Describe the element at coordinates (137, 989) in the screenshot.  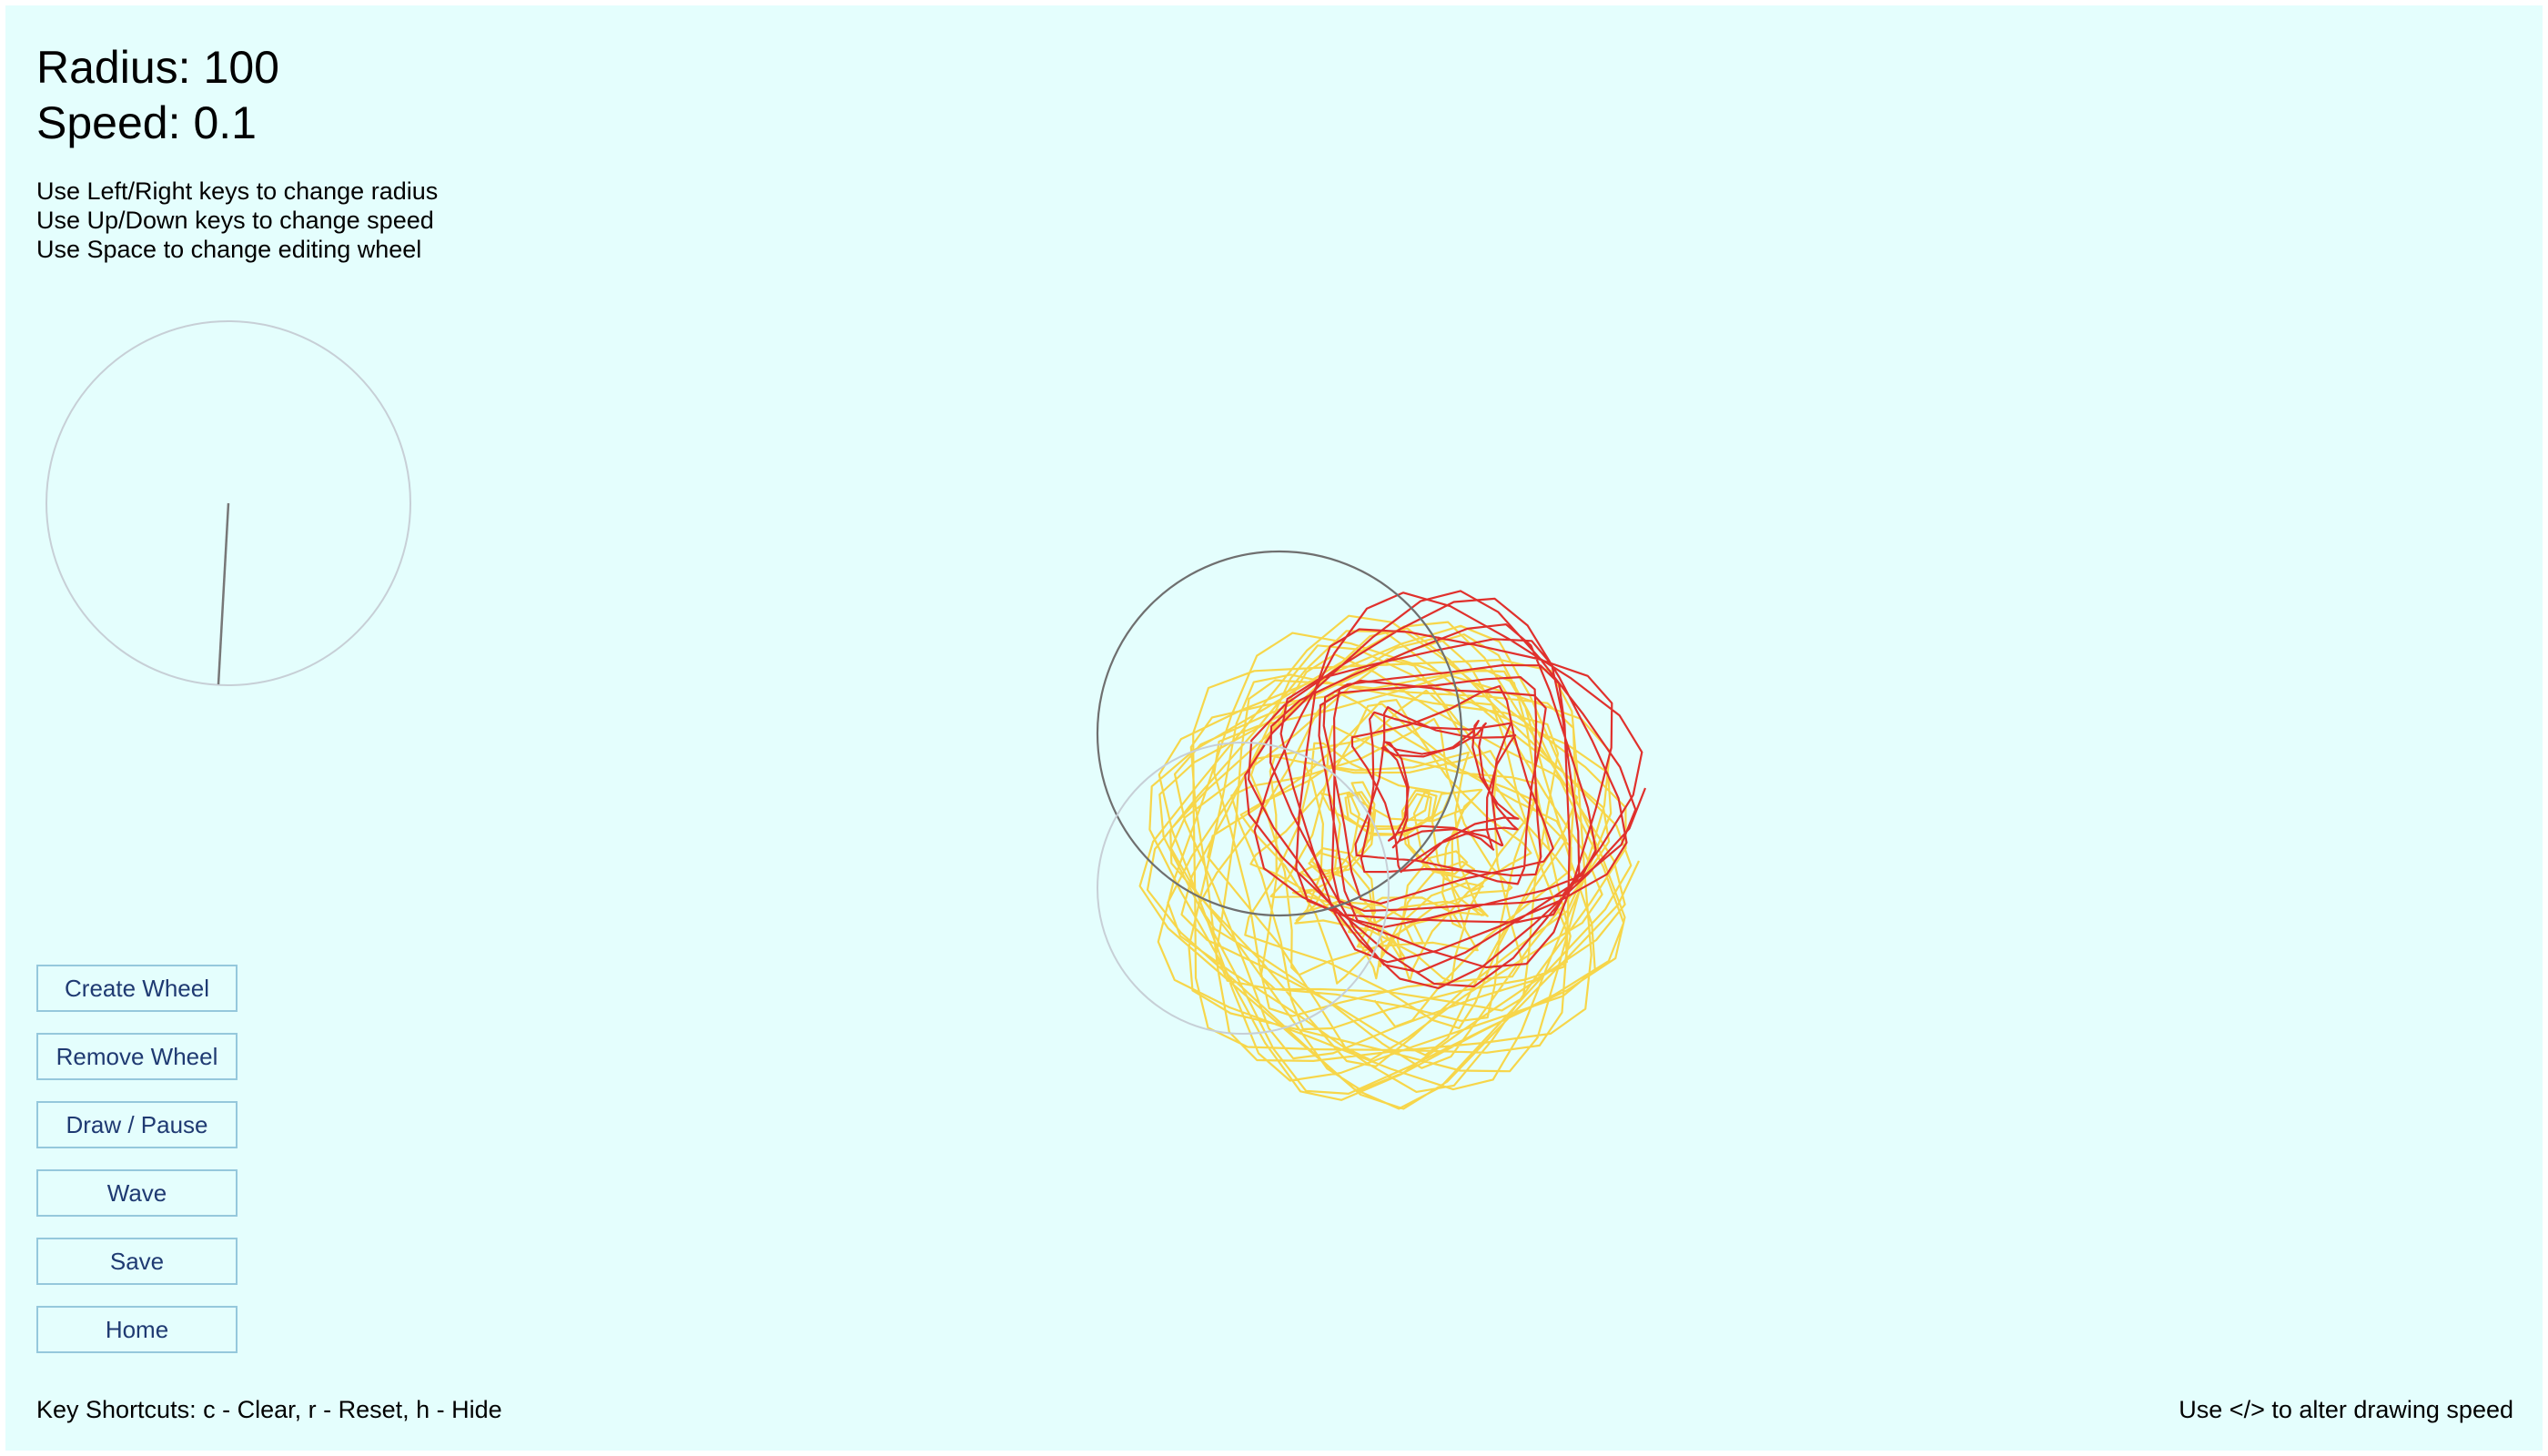
I see `create-wheel-button: Create Wheel` at that location.